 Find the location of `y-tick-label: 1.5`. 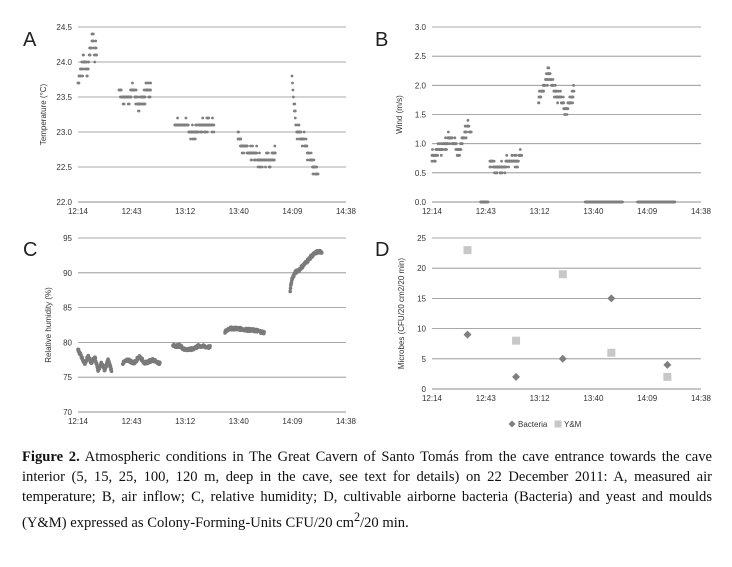

y-tick-label: 1.5 is located at coordinates (421, 115).